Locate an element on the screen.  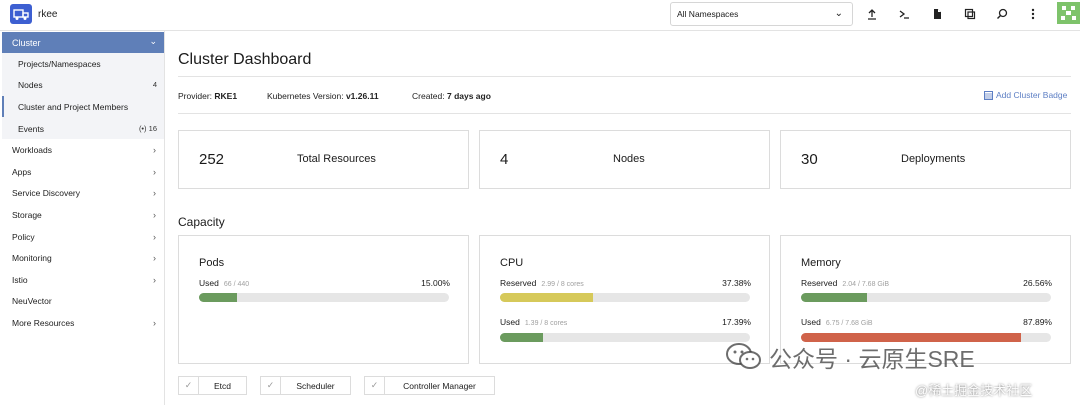
stat-value: 30 is located at coordinates (809, 159).